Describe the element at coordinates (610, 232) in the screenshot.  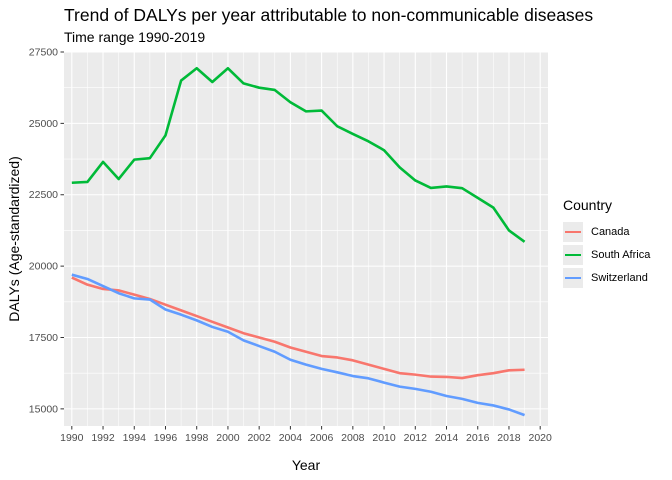
I see `legend-label: Canada` at that location.